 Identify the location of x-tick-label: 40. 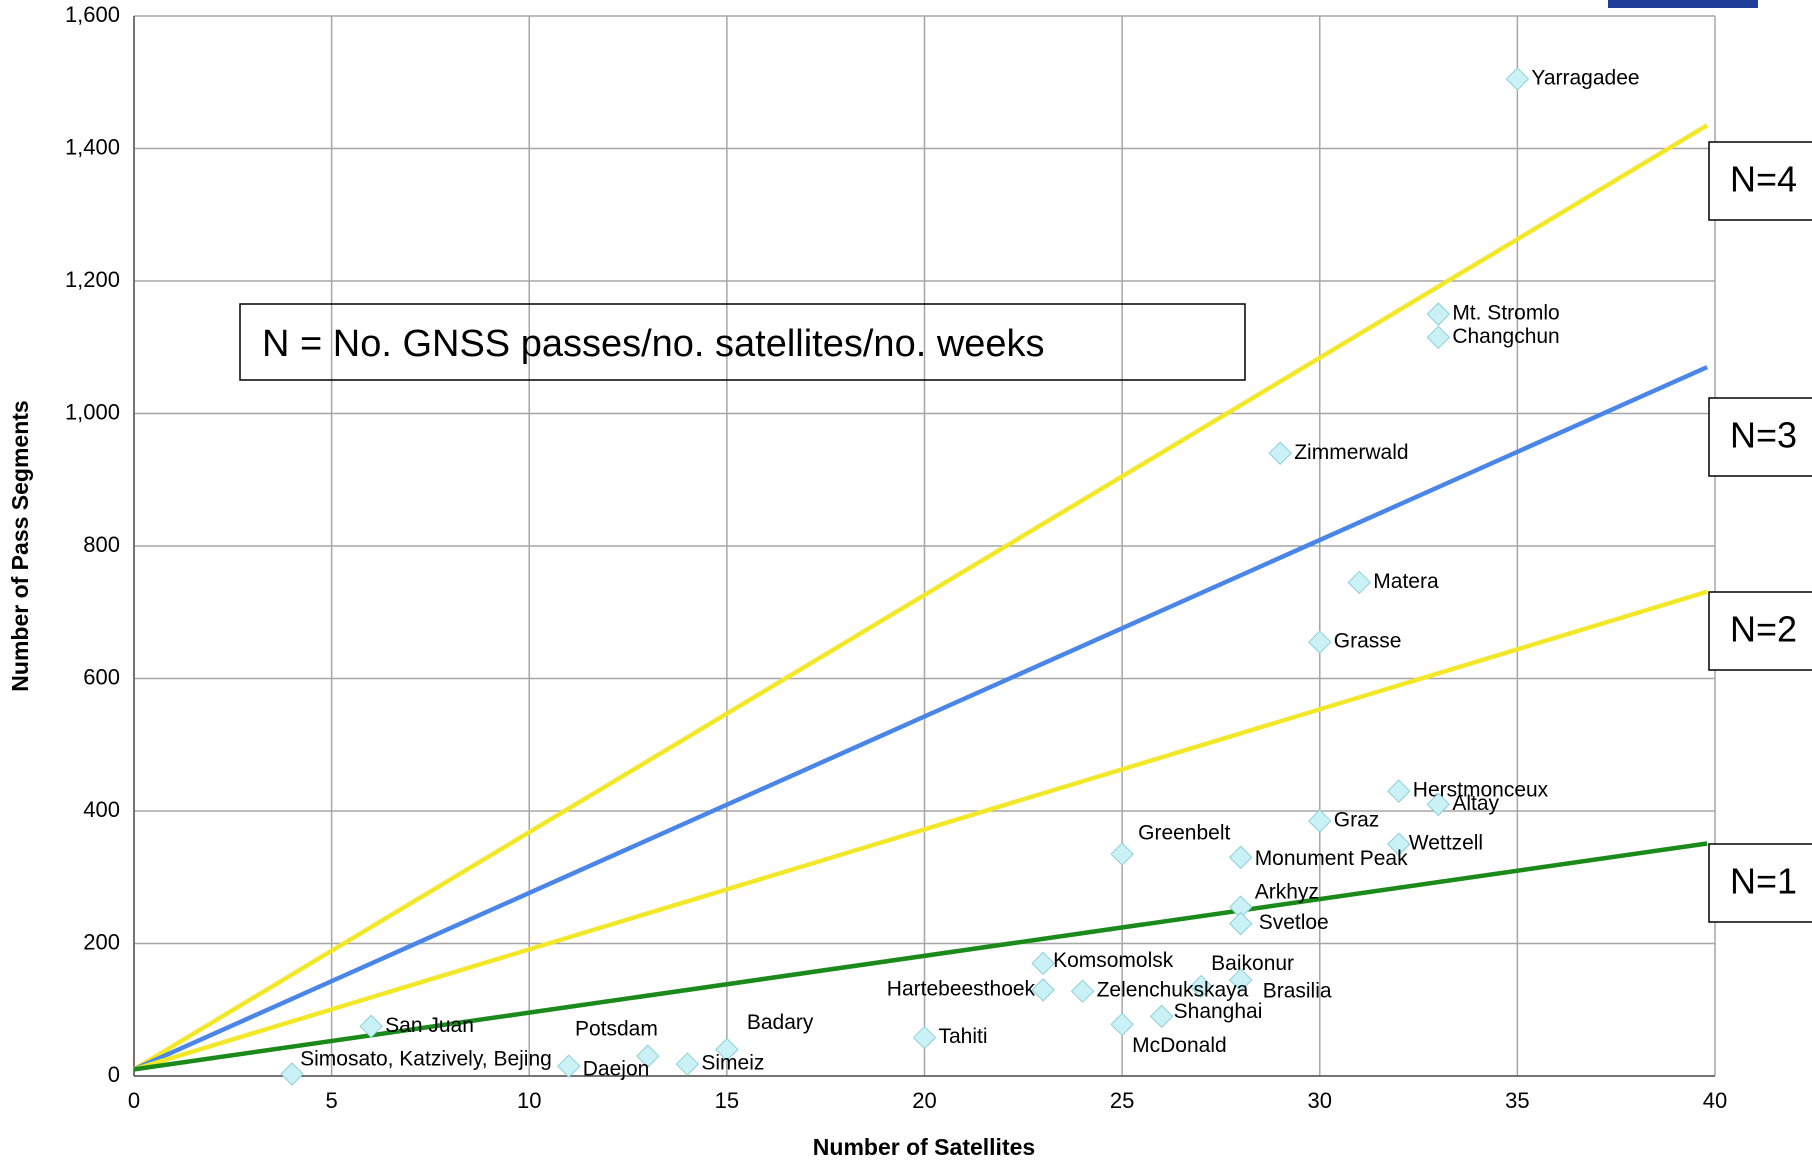
(1715, 1100).